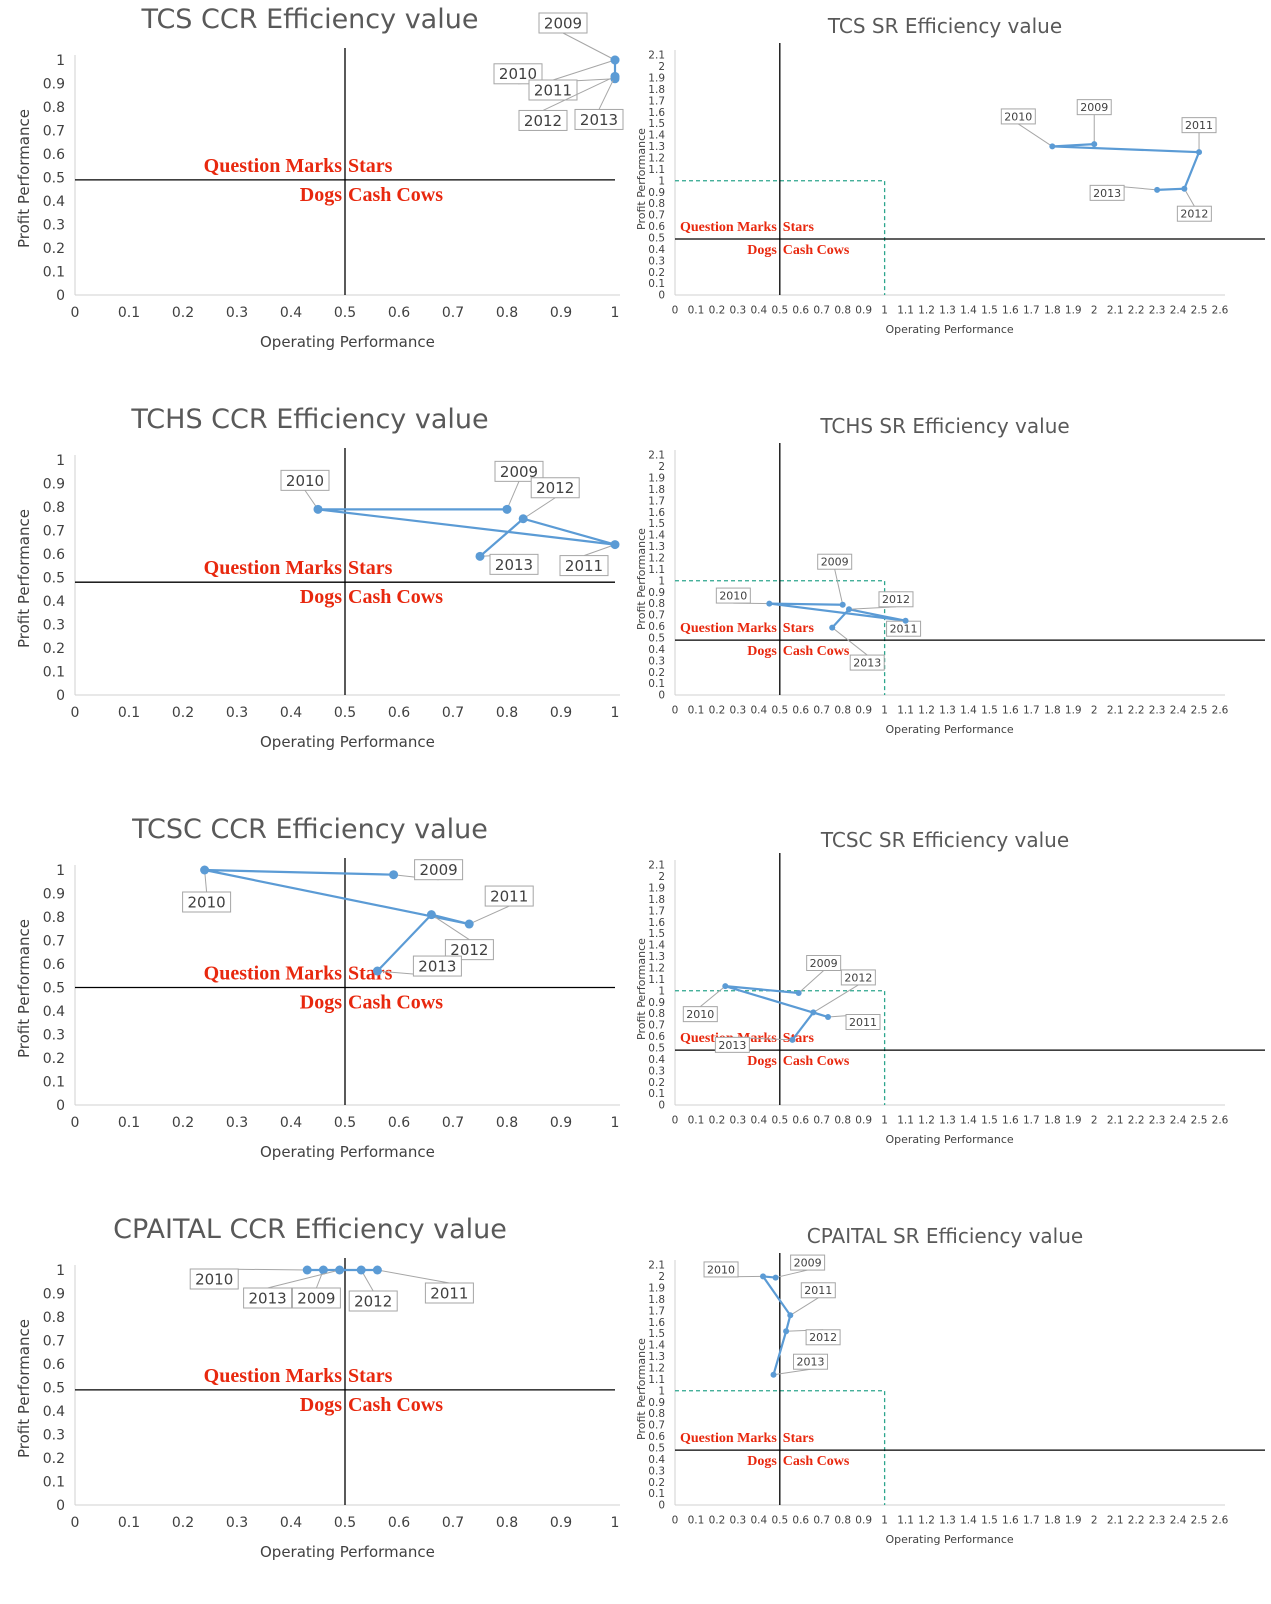 The width and height of the screenshot is (1271, 1604). Describe the element at coordinates (1178, 311) in the screenshot. I see `x-tick-label: 2.4` at that location.